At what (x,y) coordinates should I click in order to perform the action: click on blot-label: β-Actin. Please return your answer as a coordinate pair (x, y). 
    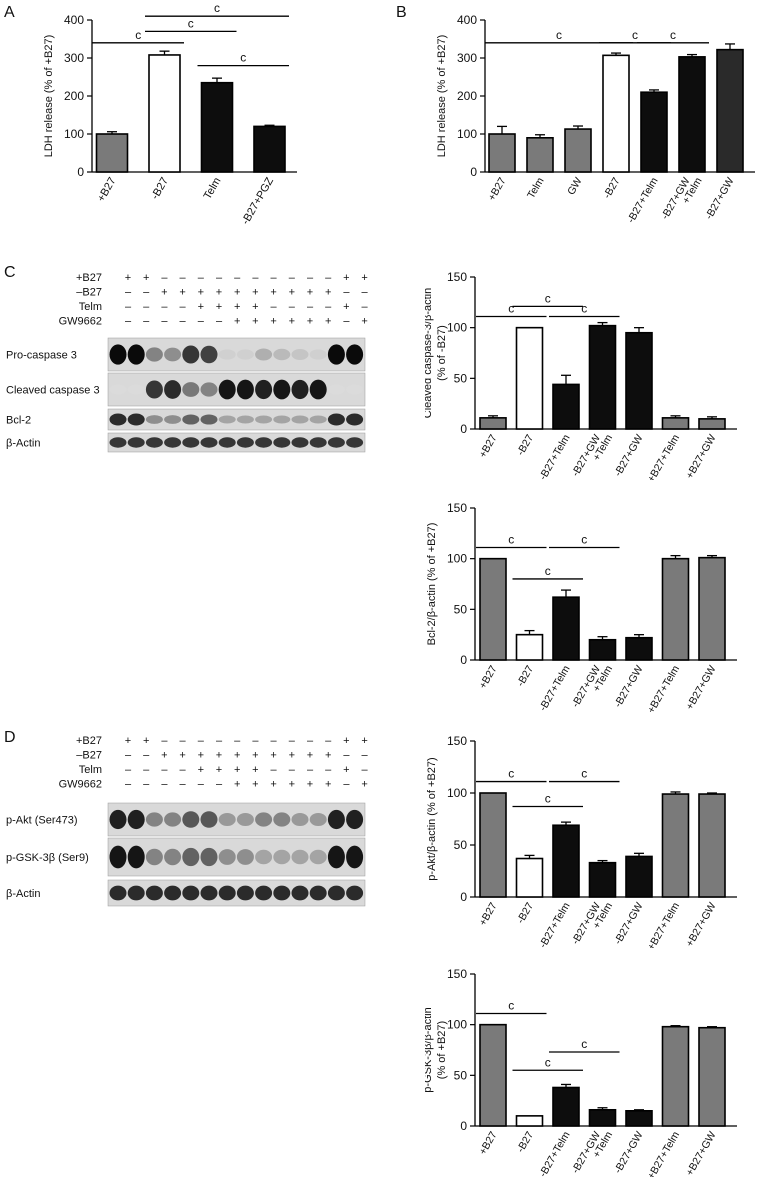
    Looking at the image, I should click on (23, 894).